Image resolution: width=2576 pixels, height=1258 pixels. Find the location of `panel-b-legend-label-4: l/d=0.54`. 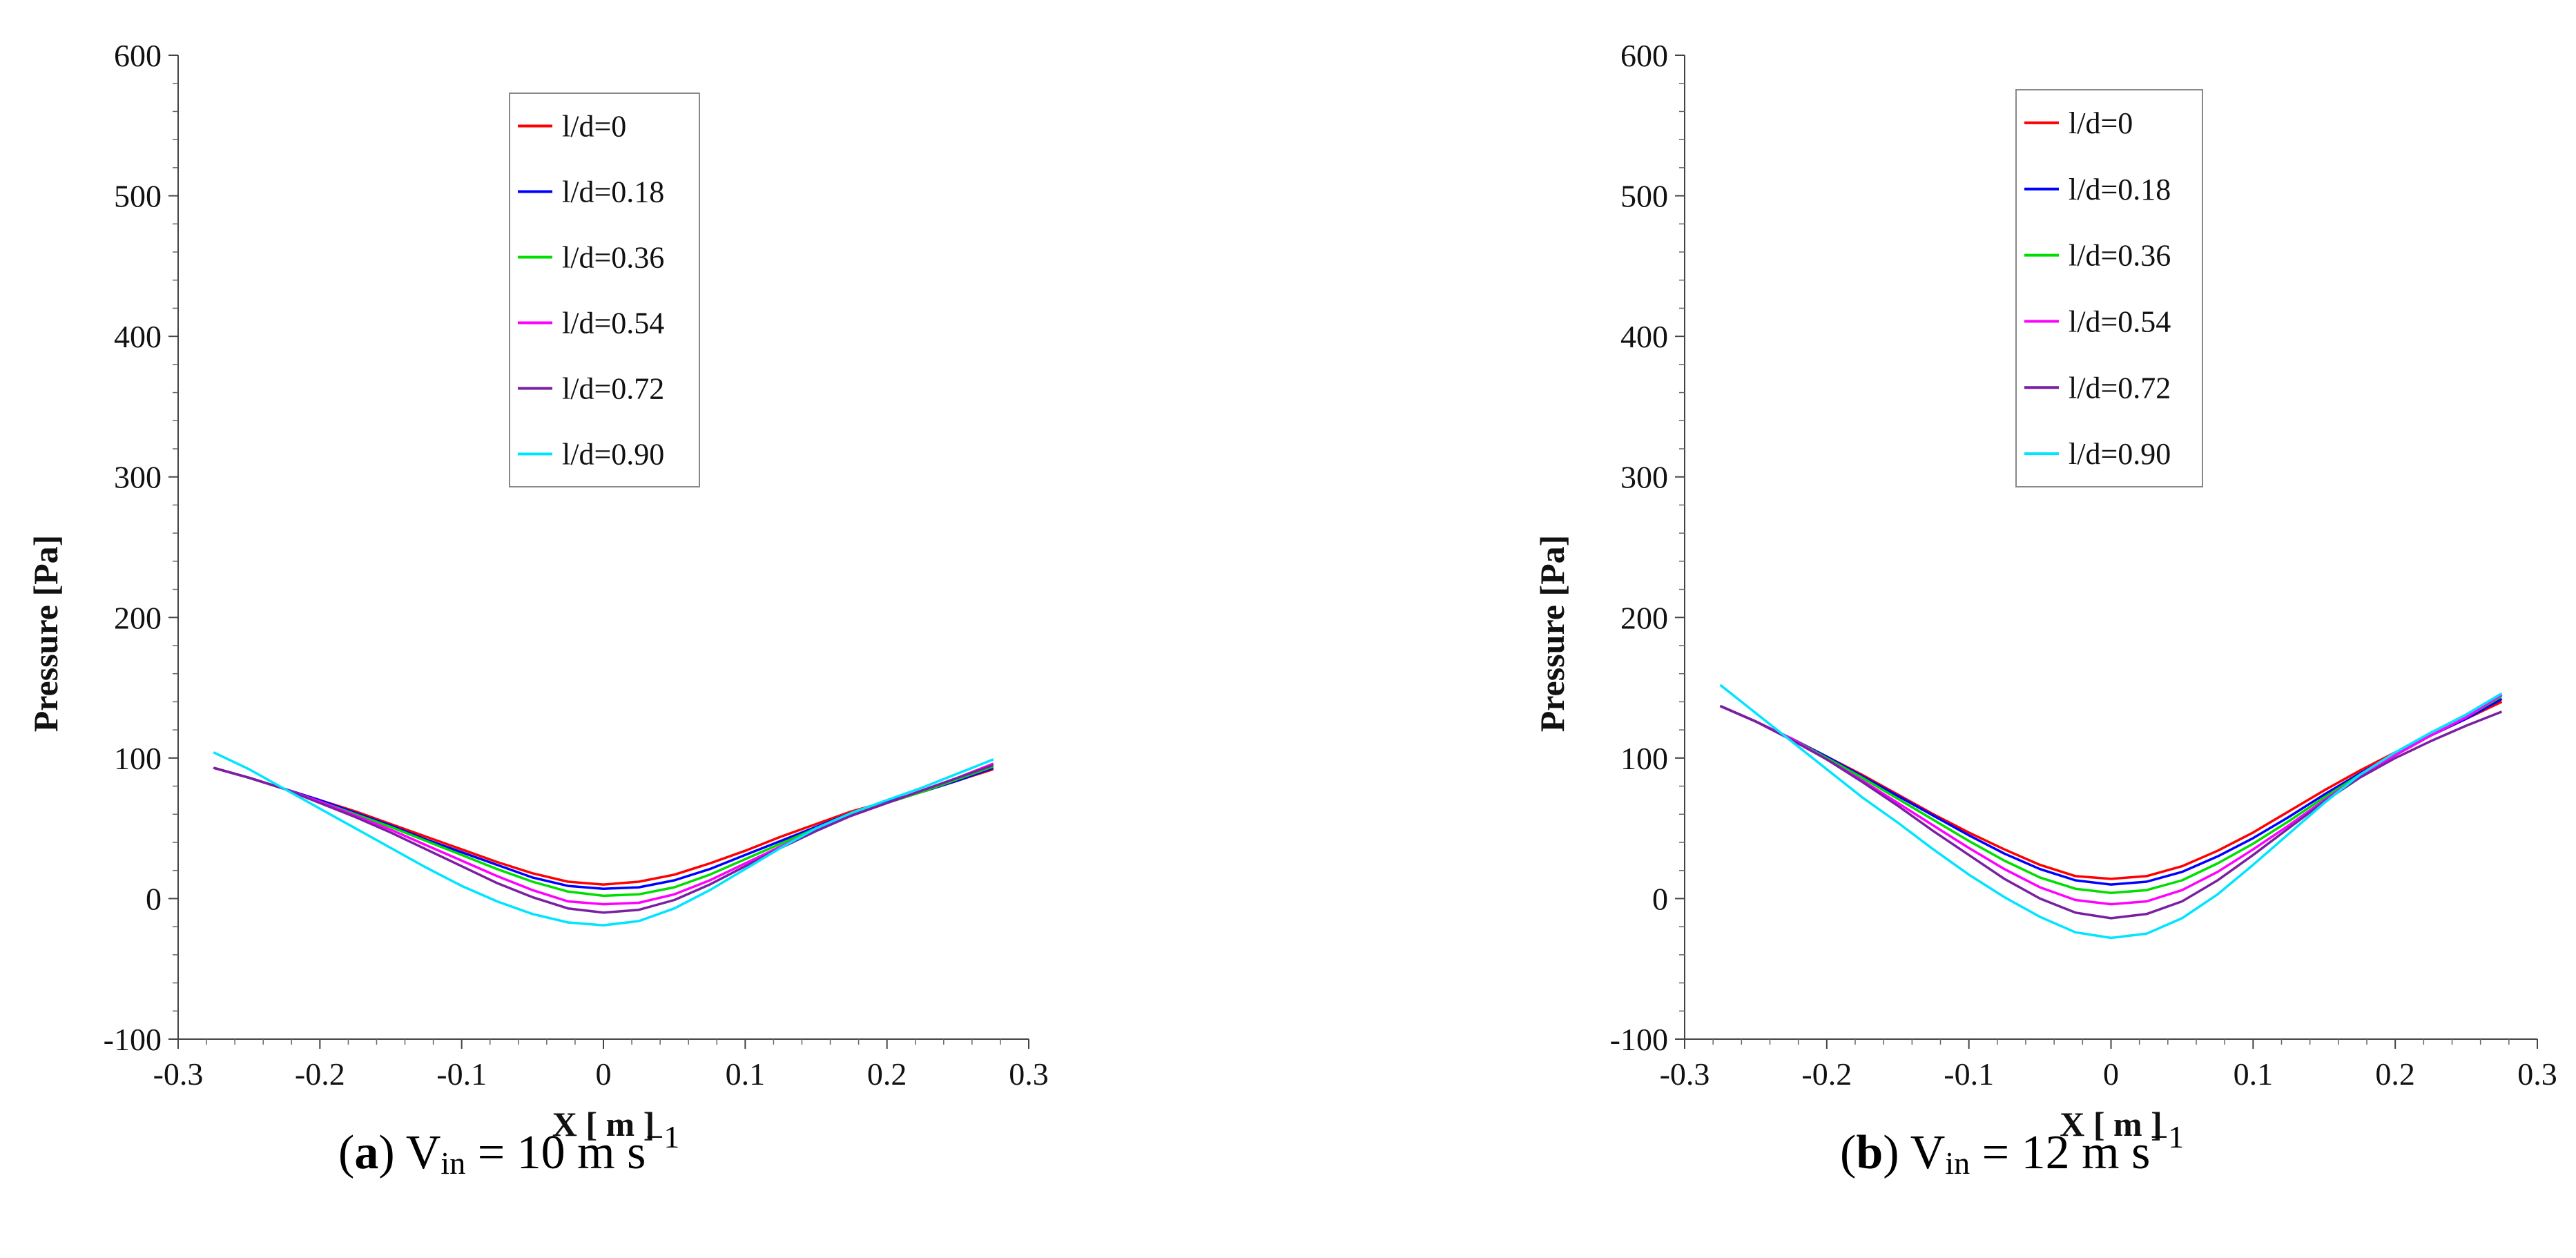

panel-b-legend-label-4: l/d=0.54 is located at coordinates (2120, 321).